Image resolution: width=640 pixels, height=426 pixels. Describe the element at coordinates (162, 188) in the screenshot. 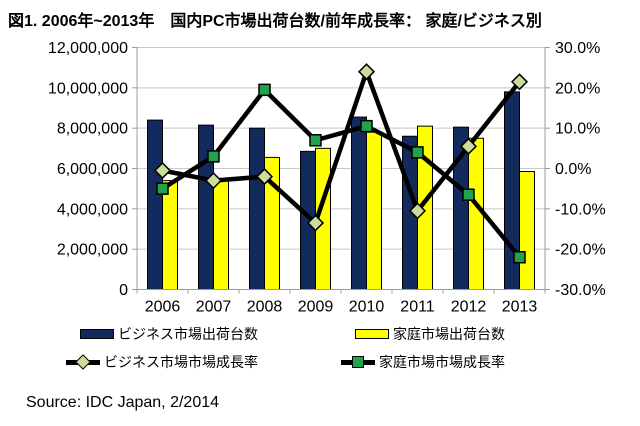

I see `marker-square-2006` at that location.